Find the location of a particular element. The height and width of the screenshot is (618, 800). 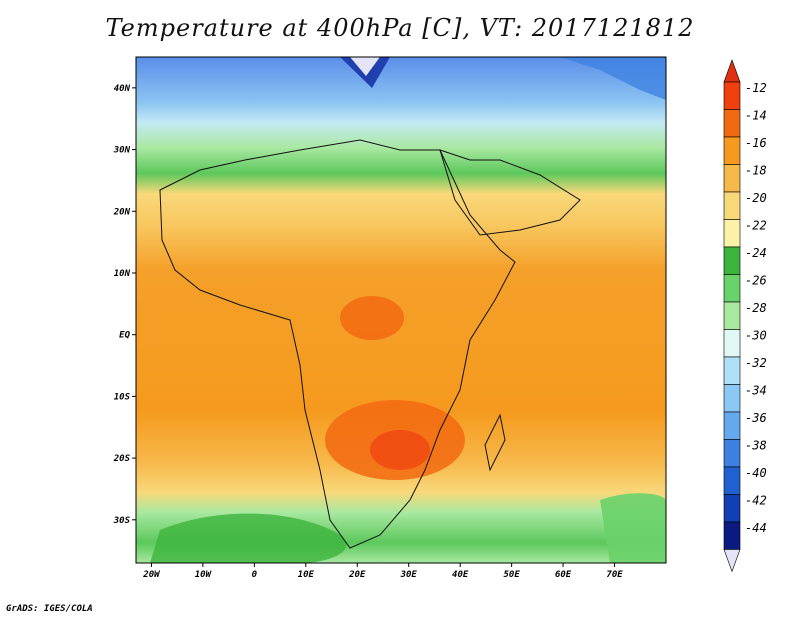

lon-tick-label: 30E is located at coordinates (409, 575).